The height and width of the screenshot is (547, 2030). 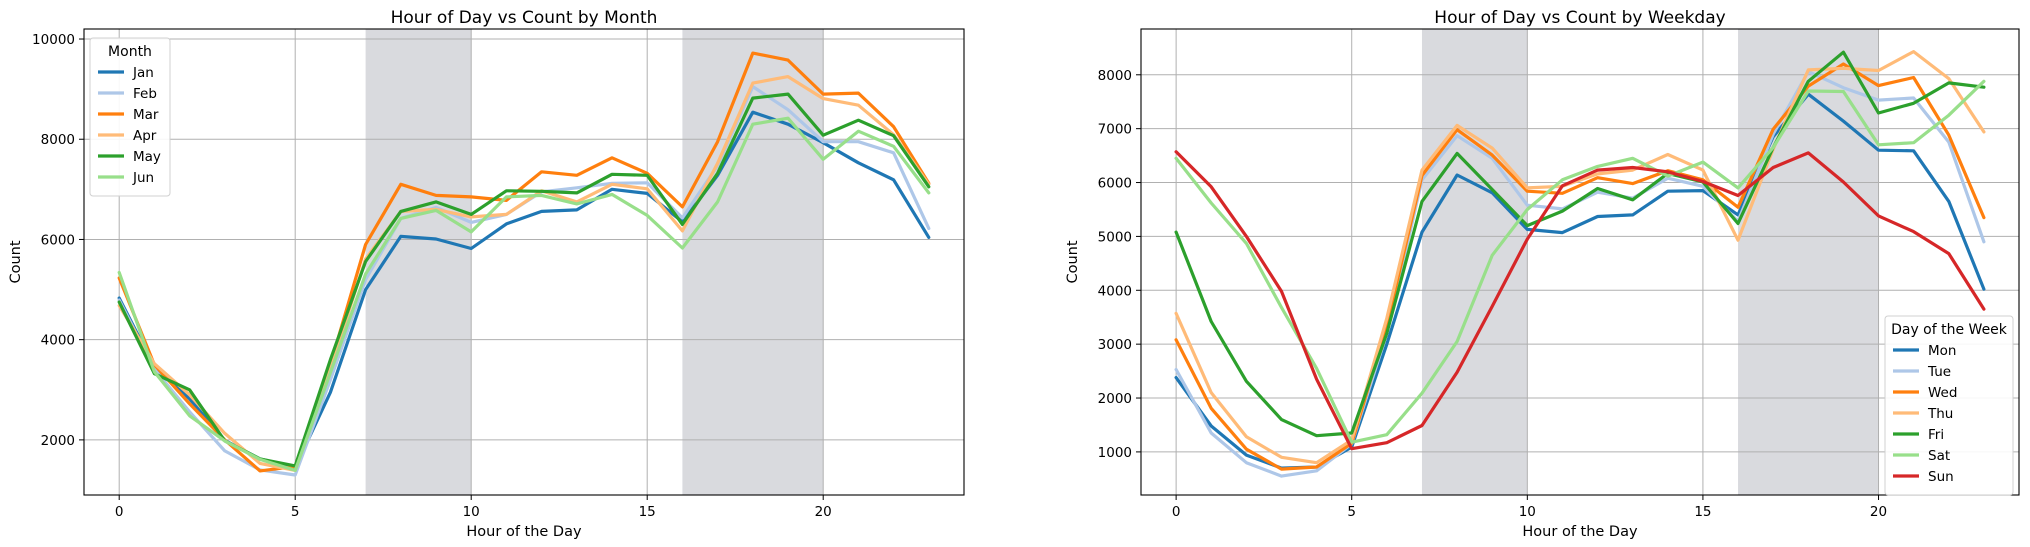 What do you see at coordinates (53, 40) in the screenshot?
I see `y-tick-label: 10000` at bounding box center [53, 40].